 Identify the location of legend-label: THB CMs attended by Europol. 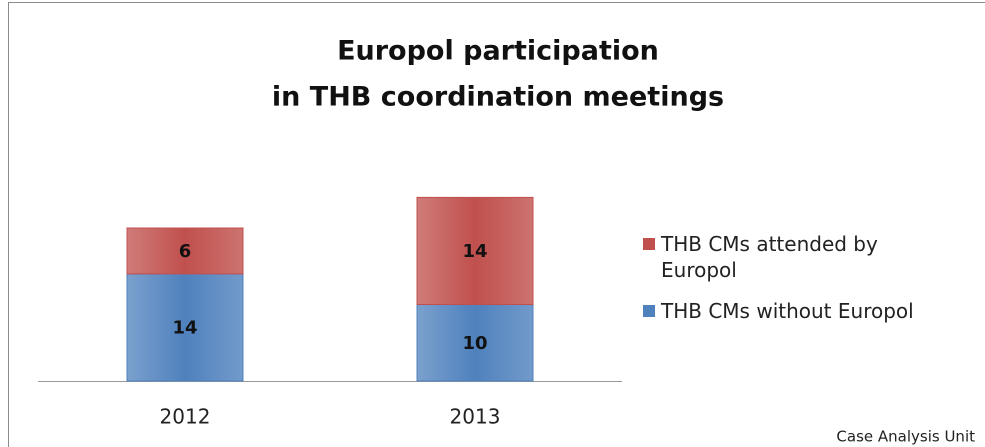
(769, 257).